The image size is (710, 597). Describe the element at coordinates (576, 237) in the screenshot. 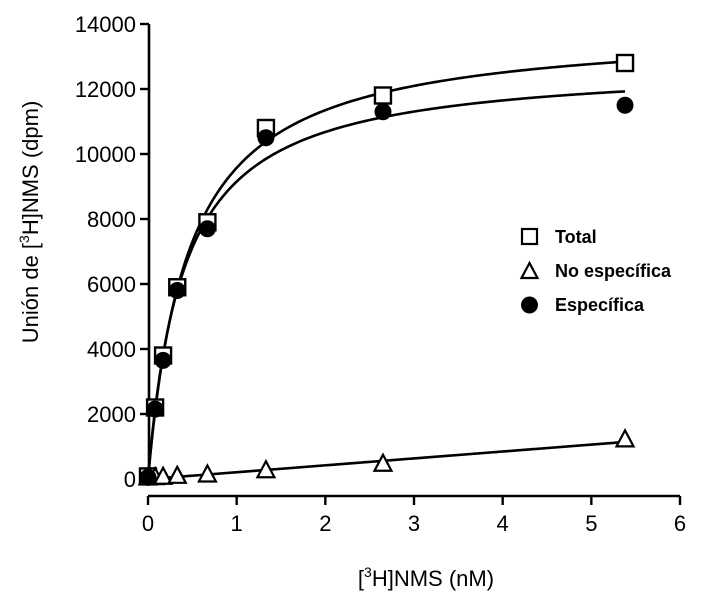

I see `legend-label-total: Total` at that location.